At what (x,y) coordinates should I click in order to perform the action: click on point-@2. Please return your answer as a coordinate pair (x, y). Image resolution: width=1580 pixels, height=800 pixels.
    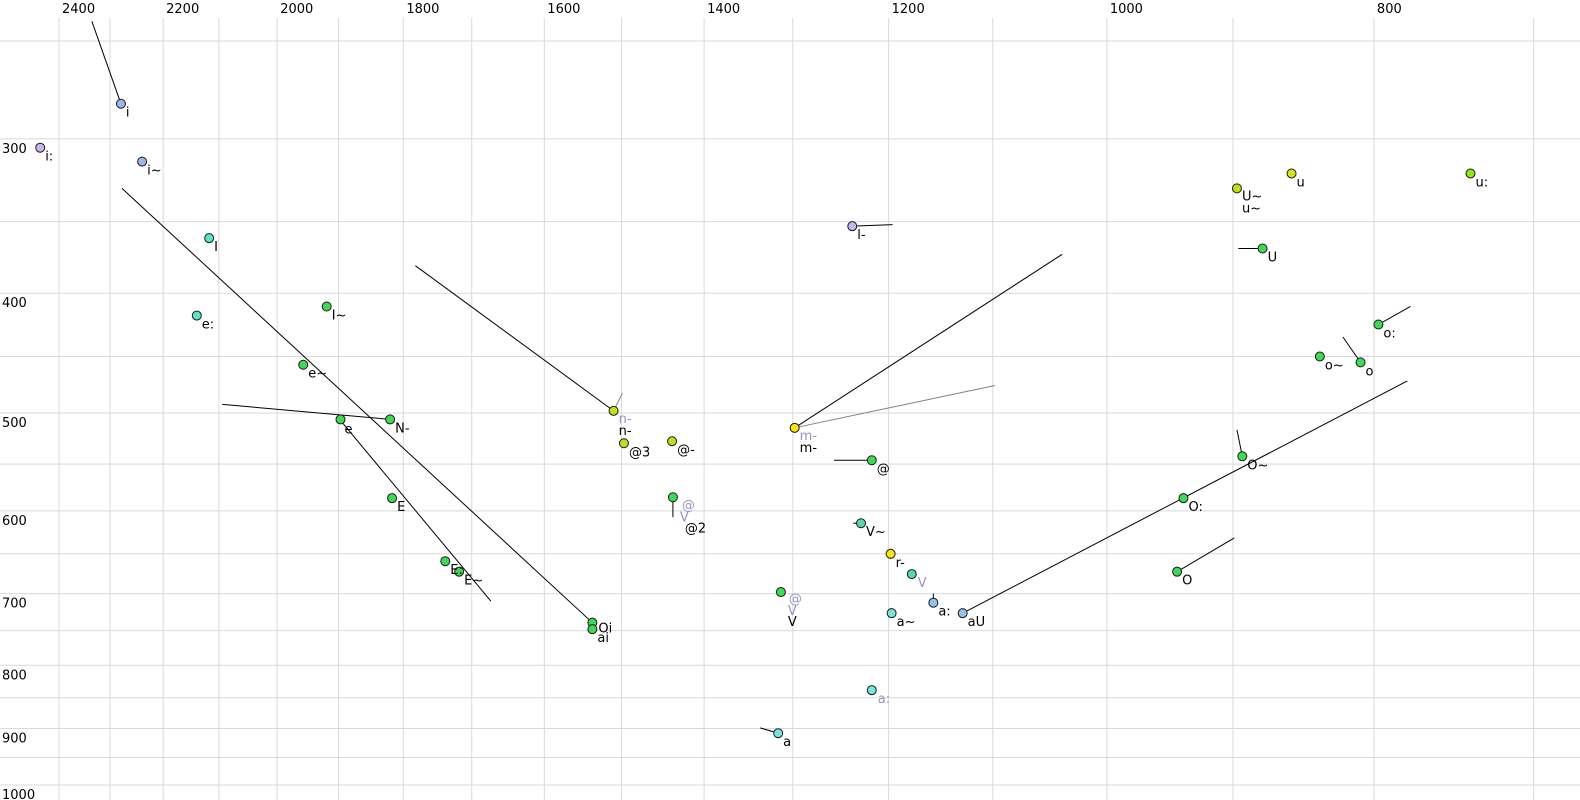
    Looking at the image, I should click on (672, 497).